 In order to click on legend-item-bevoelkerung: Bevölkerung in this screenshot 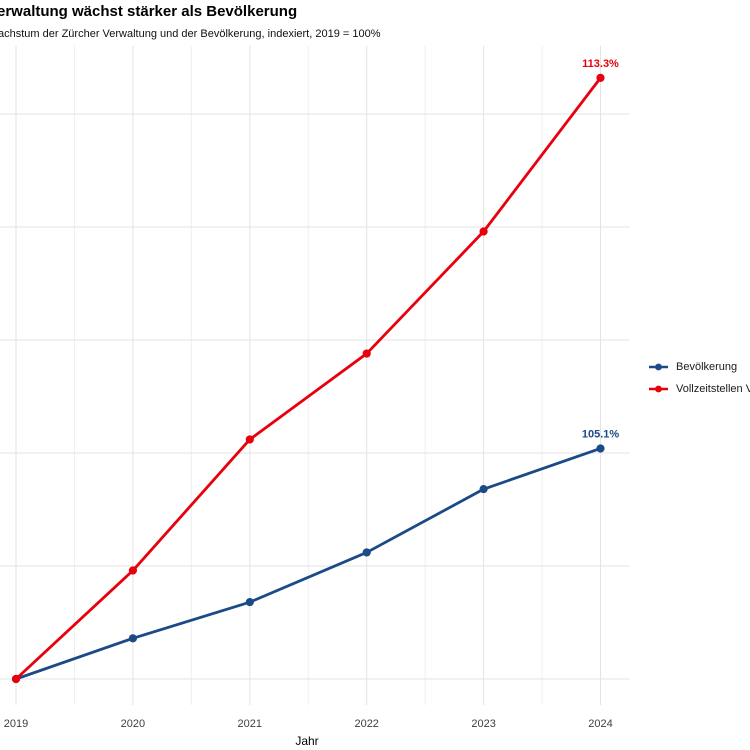, I will do `click(699, 367)`.